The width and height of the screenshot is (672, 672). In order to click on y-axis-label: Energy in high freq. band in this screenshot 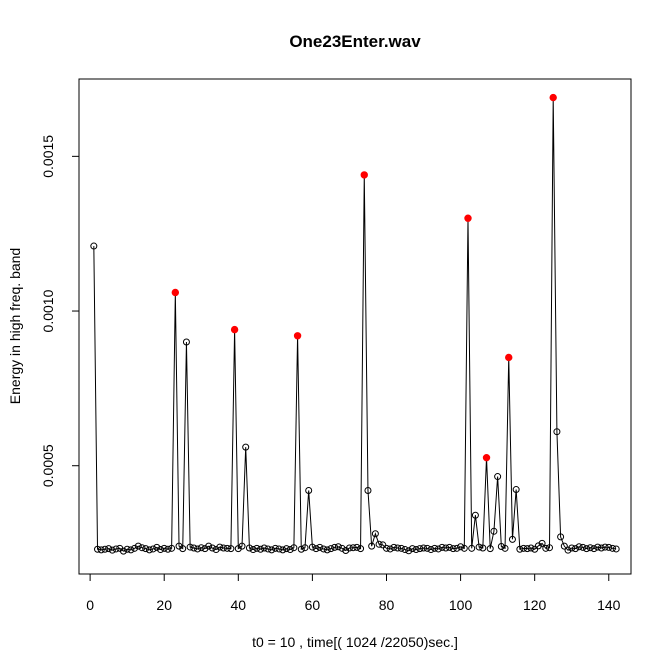, I will do `click(15, 326)`.